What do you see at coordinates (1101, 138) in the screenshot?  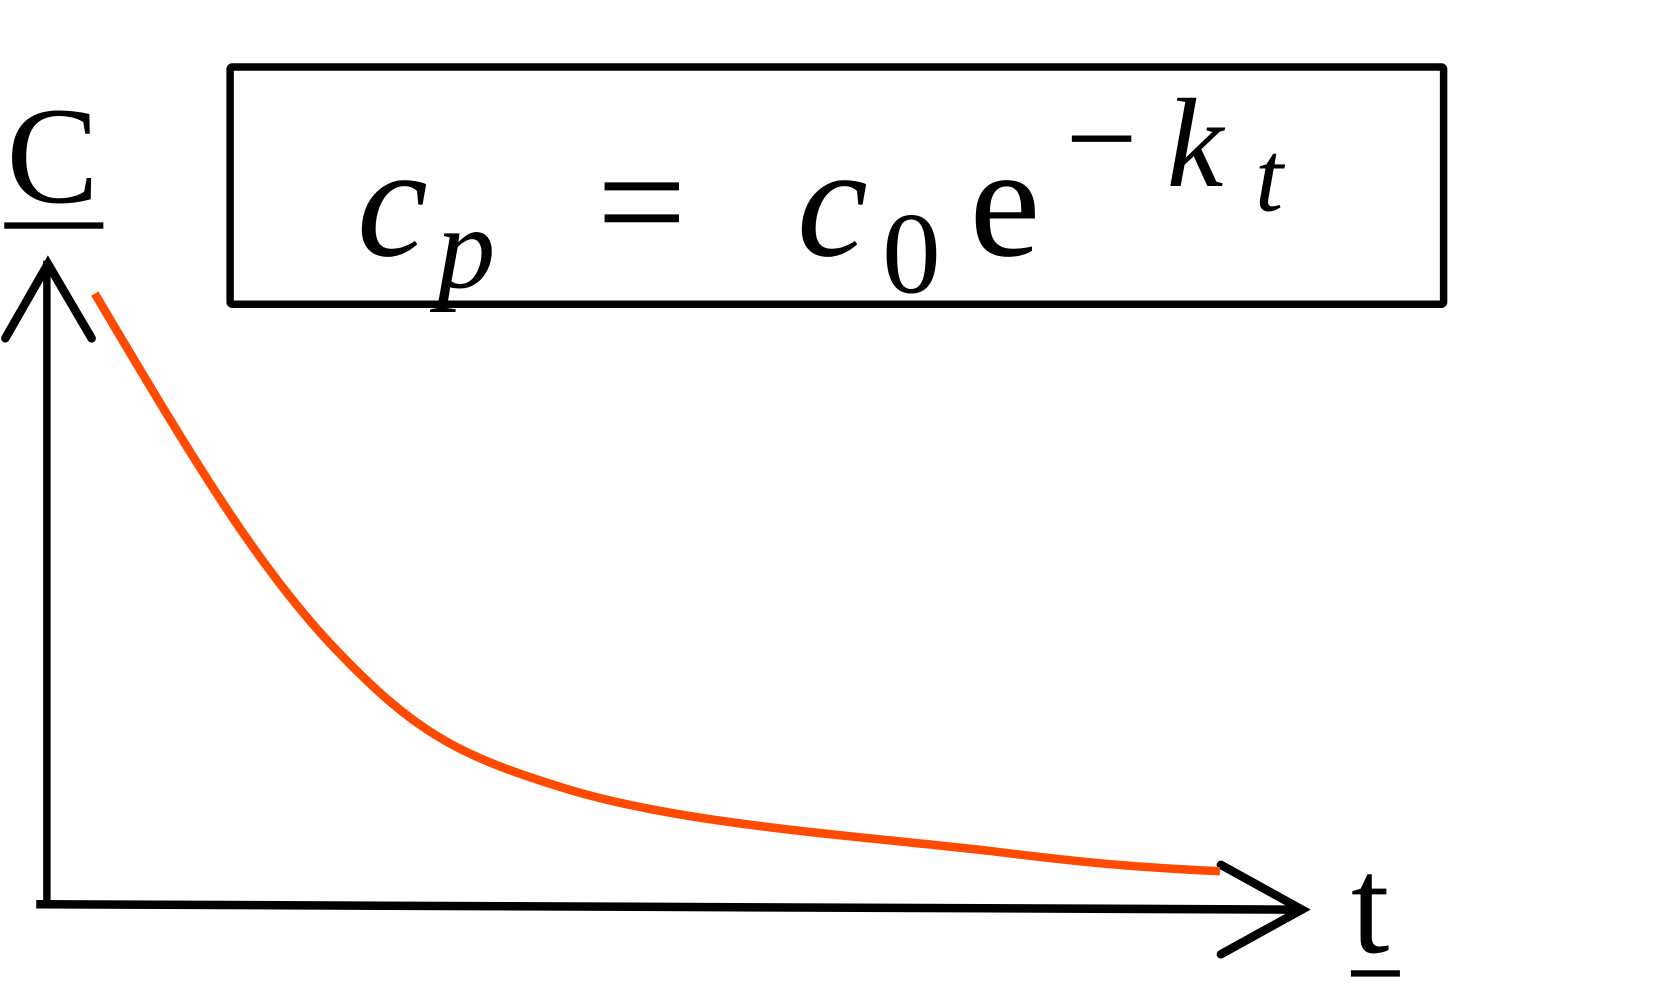 I see `equation-exp-sign: −` at bounding box center [1101, 138].